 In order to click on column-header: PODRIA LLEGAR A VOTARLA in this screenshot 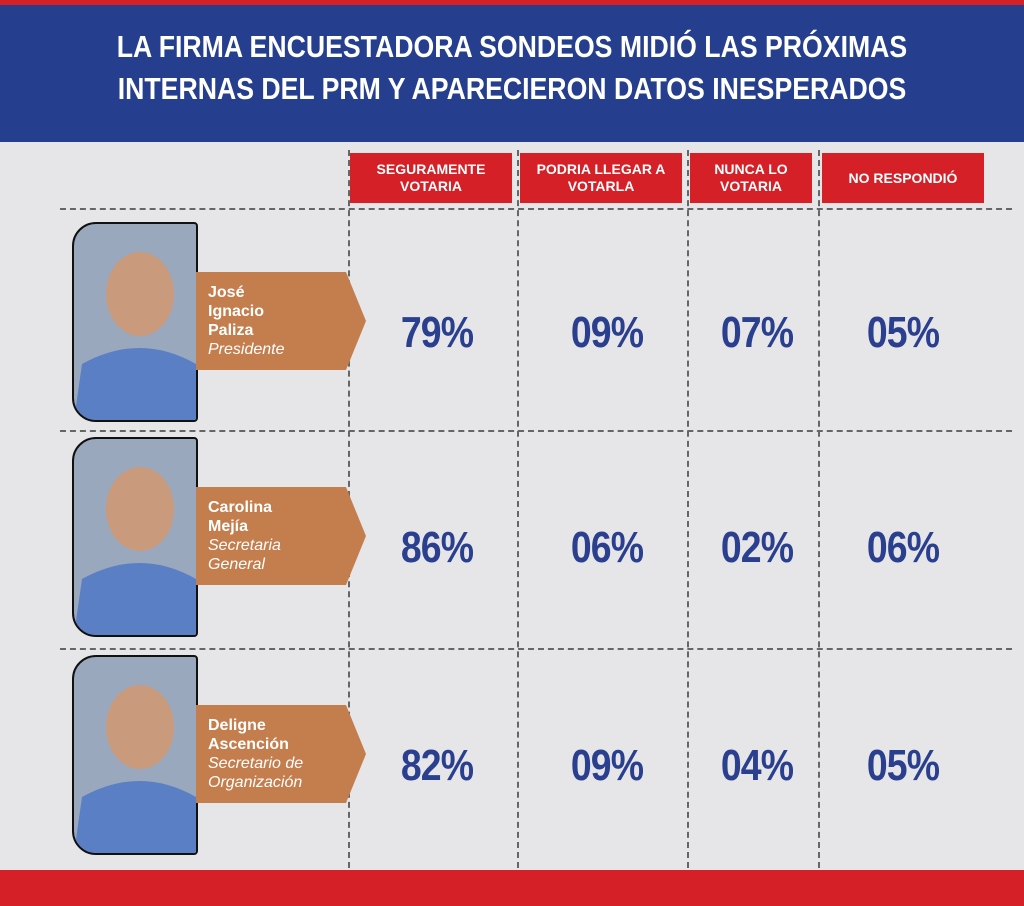, I will do `click(601, 178)`.